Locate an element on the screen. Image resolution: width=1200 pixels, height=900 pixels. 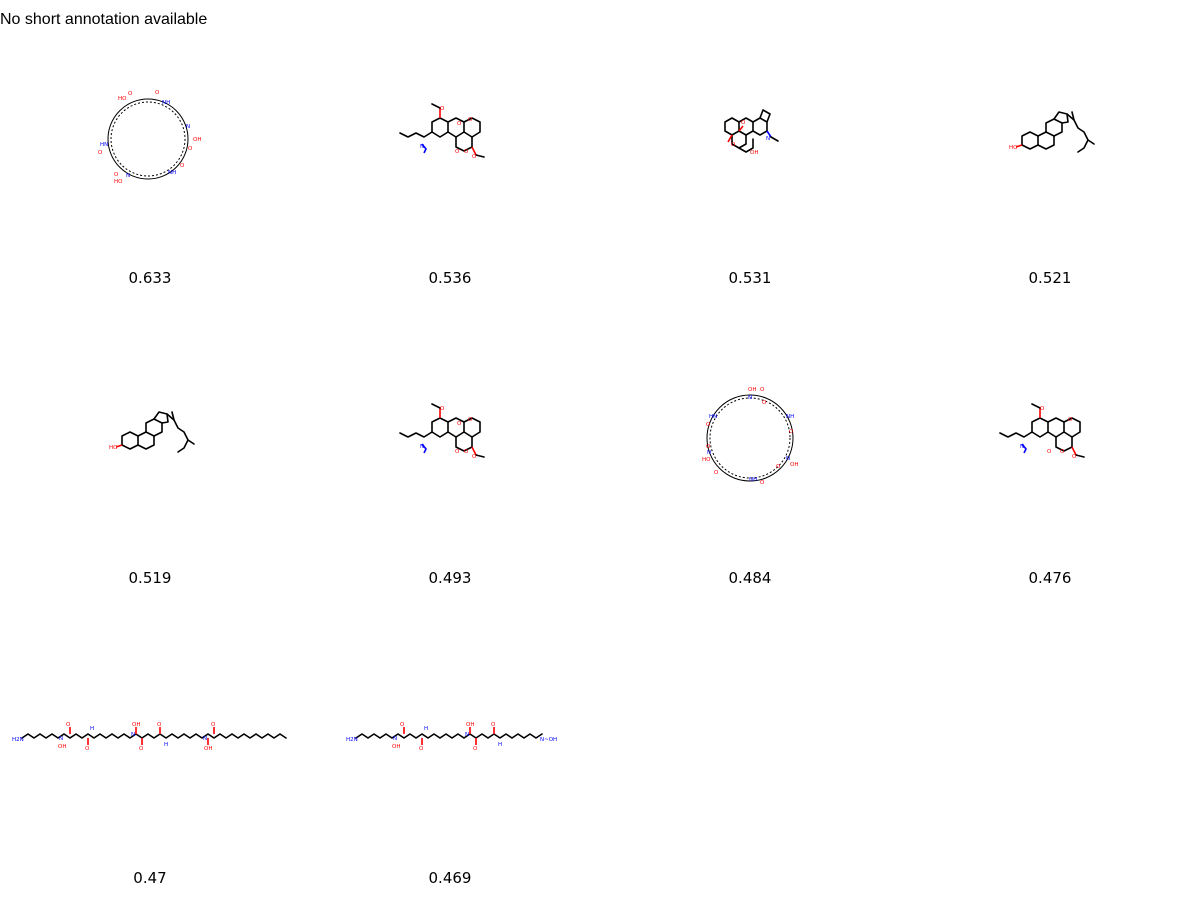
similarity-score: 0.633 is located at coordinates (150, 278).